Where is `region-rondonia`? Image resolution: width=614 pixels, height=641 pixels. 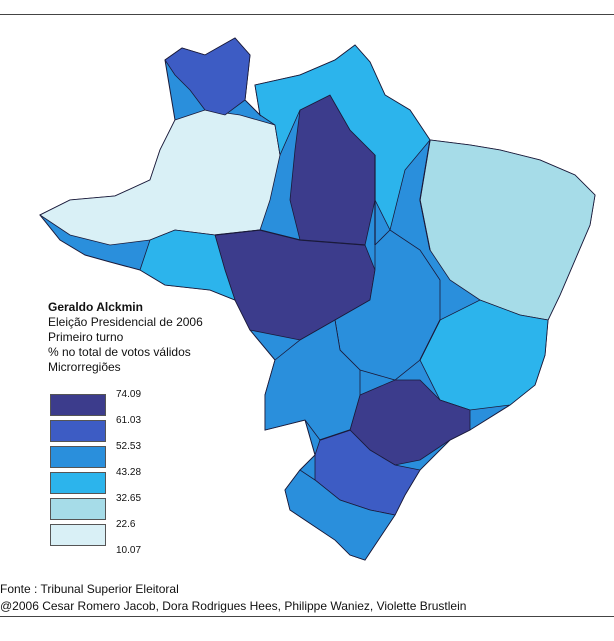 region-rondonia is located at coordinates (187, 265).